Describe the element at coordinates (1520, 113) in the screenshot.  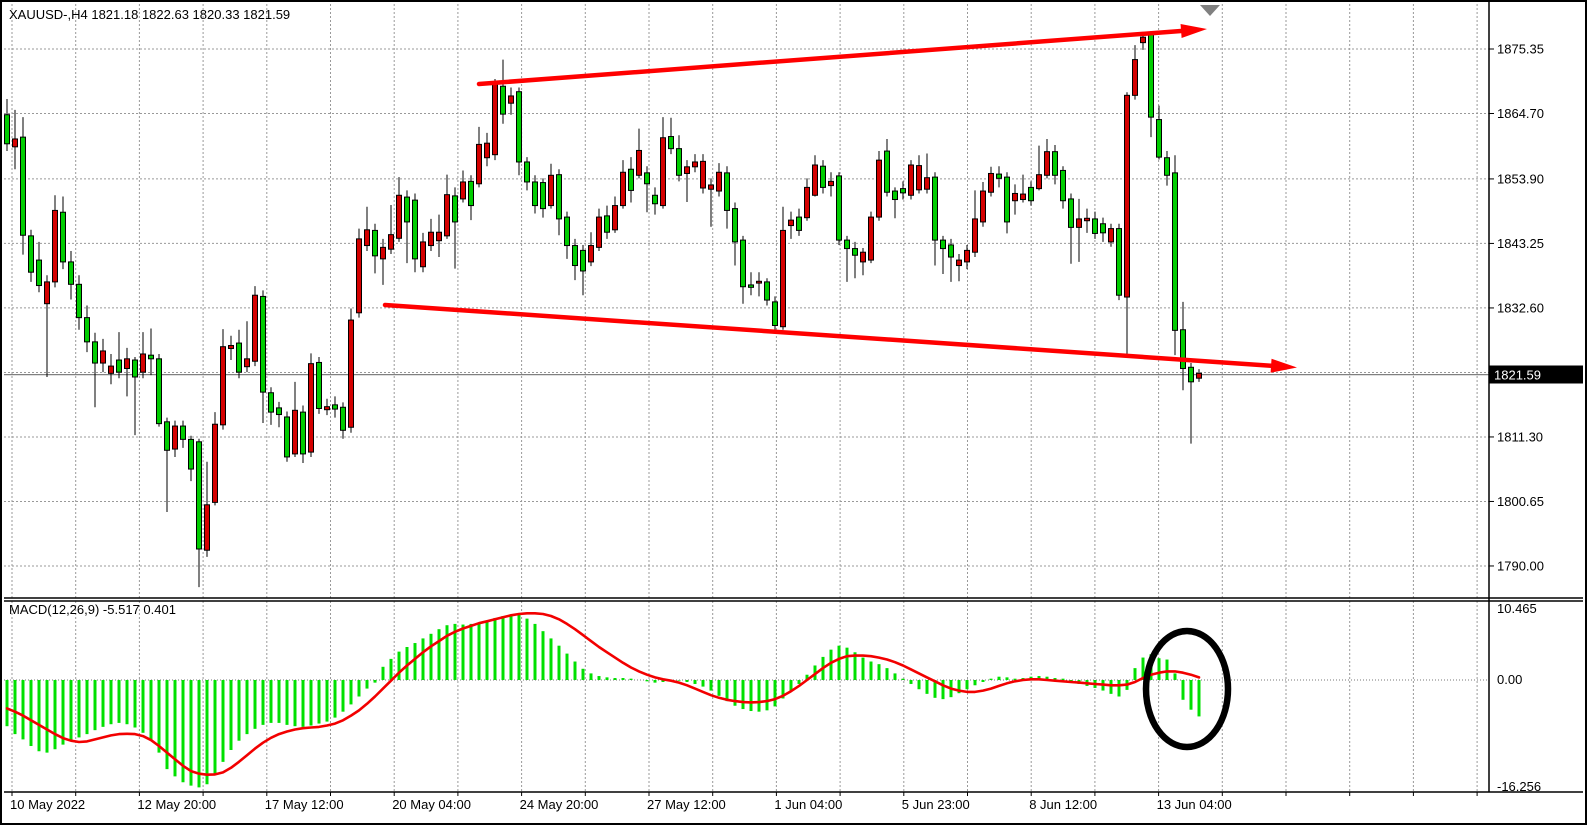
I see `price-axis-label: 1864.70` at that location.